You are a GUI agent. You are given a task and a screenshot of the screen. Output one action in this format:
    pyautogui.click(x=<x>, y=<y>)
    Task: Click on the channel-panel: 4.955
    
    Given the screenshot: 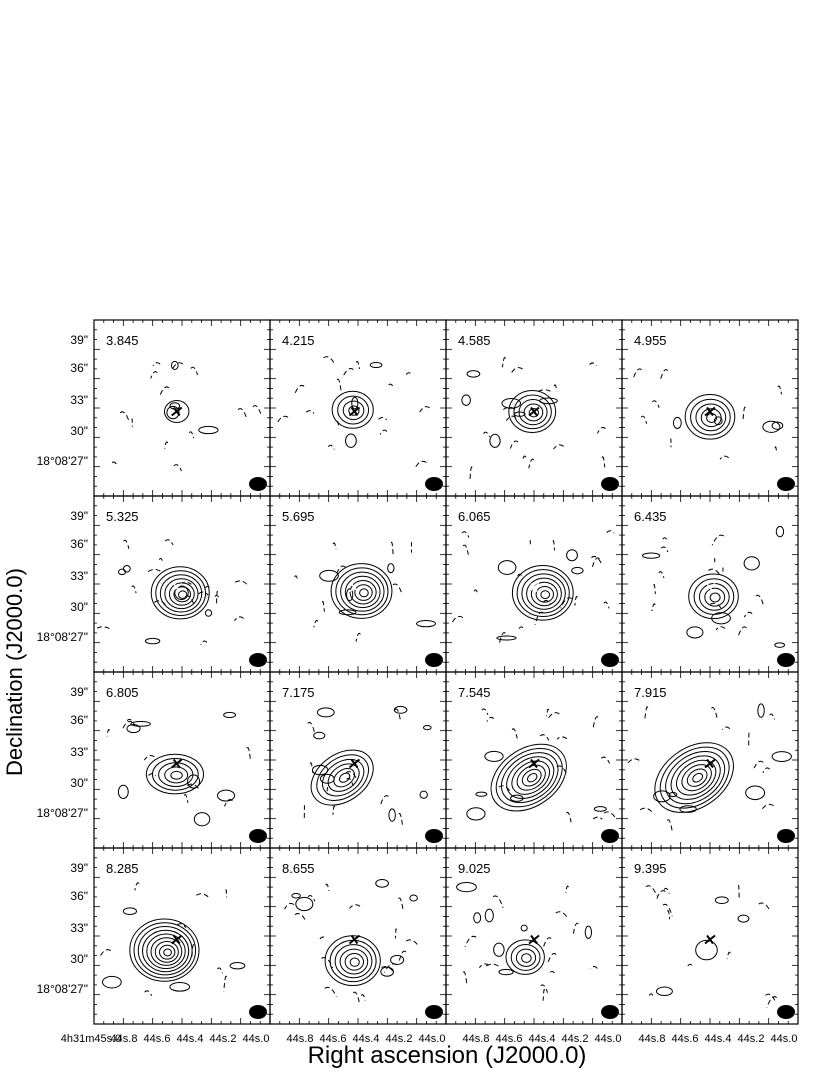 What is the action you would take?
    pyautogui.click(x=710, y=408)
    